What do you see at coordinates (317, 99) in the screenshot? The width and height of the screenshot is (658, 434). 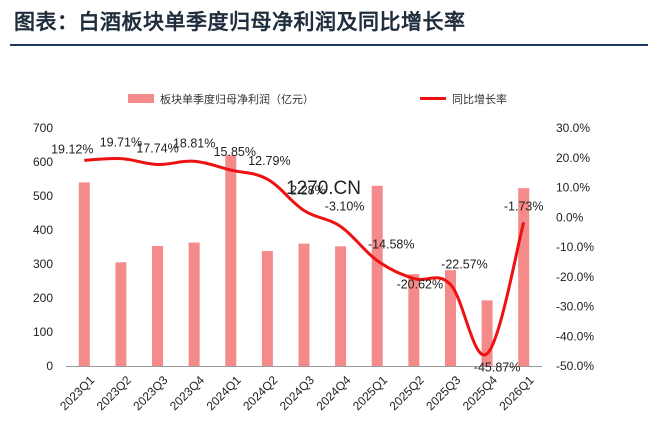 I see `legend: 板块单季度归母净利润（亿元） 同比增长率` at bounding box center [317, 99].